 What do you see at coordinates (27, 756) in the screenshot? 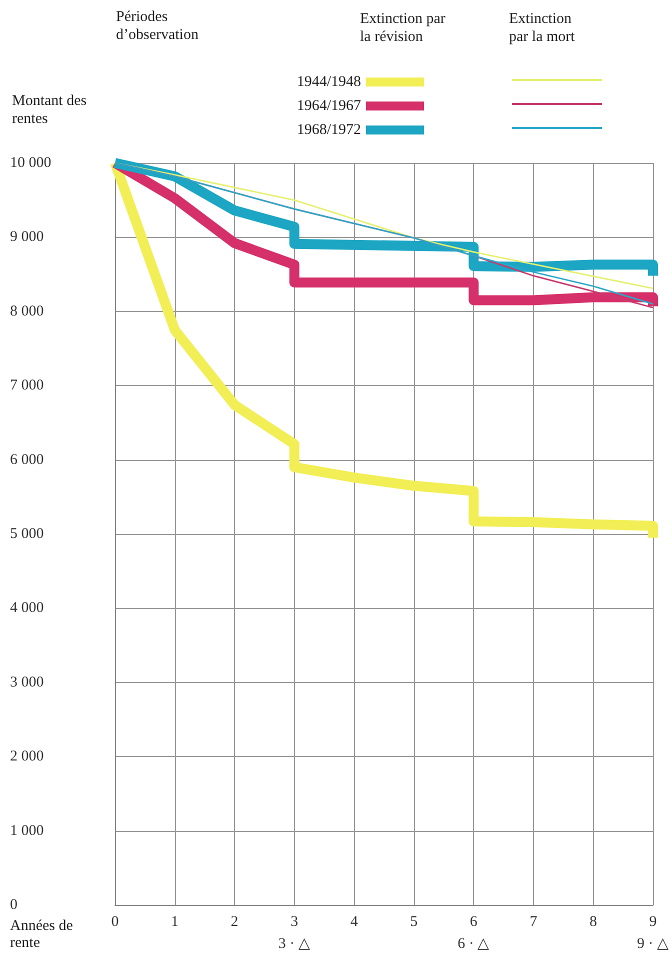
I see `y-tick-label: 2 000` at bounding box center [27, 756].